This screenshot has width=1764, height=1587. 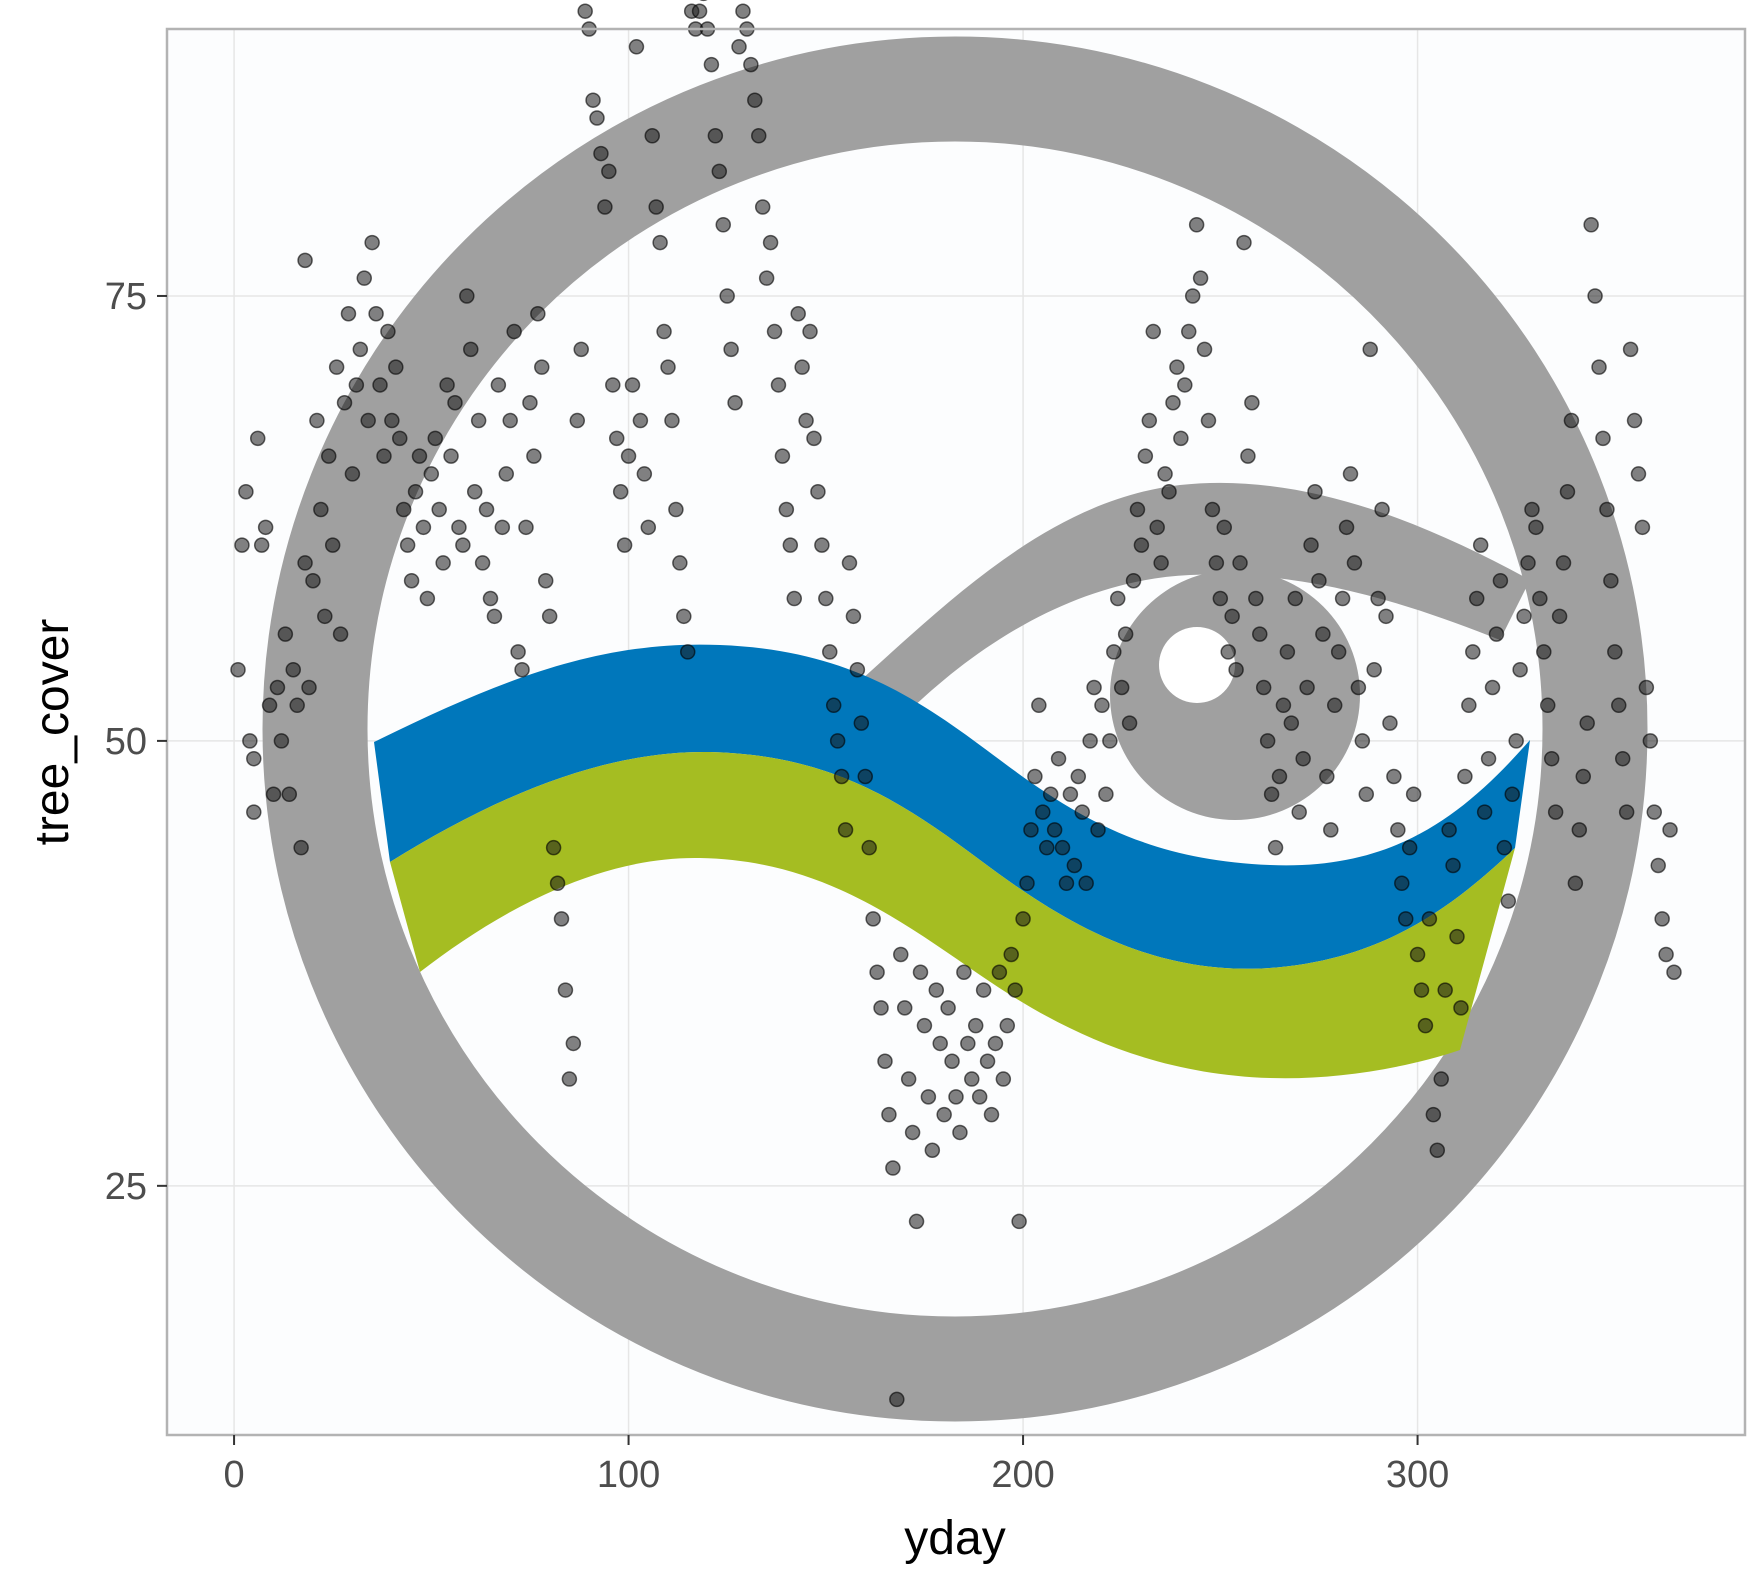 What do you see at coordinates (233, 1475) in the screenshot?
I see `x-tick-label: 0` at bounding box center [233, 1475].